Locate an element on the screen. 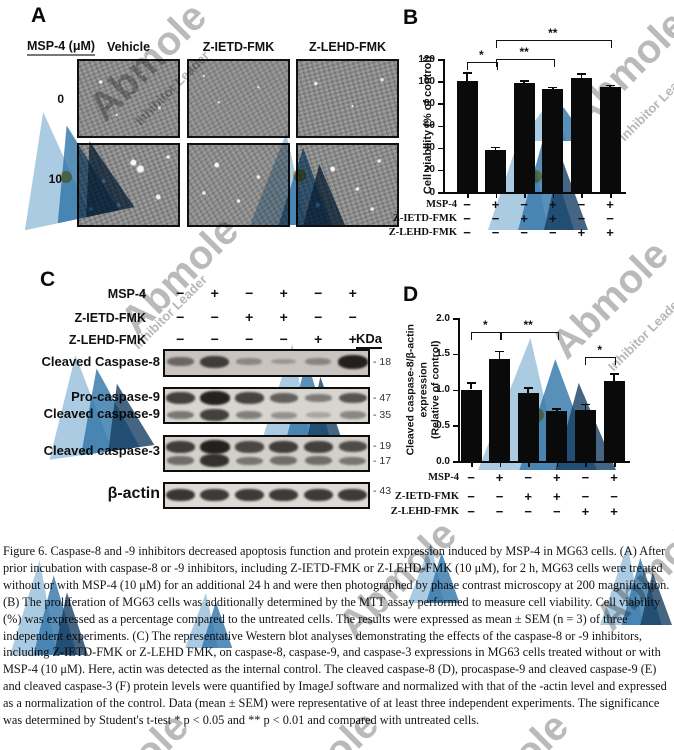 The width and height of the screenshot is (674, 750). panel-d-label: D is located at coordinates (411, 294).